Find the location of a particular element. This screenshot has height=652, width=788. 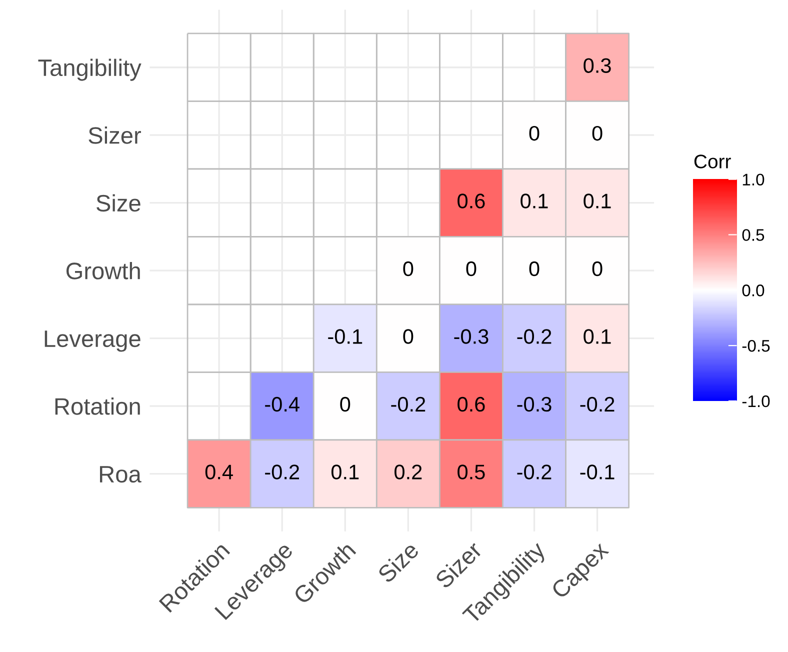

y-tick-label: Tangibility is located at coordinates (90, 69).